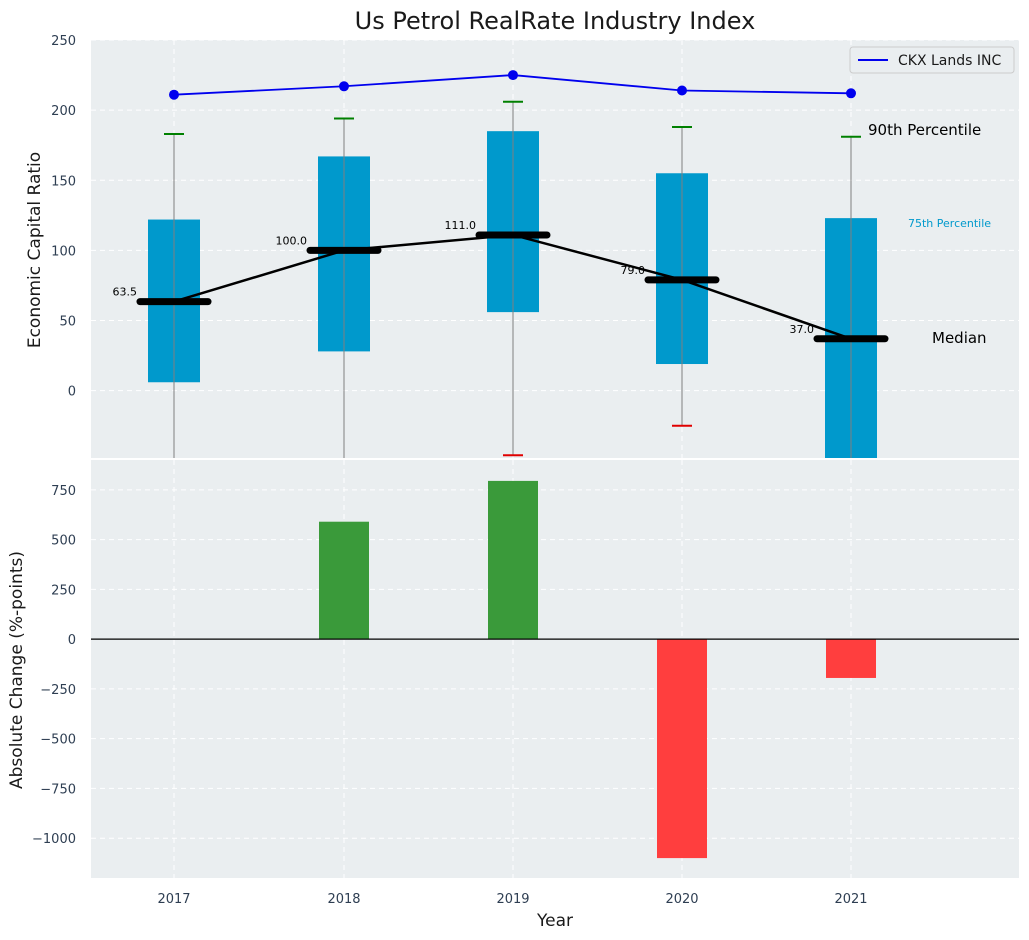 The height and width of the screenshot is (940, 1029). What do you see at coordinates (949, 223) in the screenshot?
I see `annotation-75th-percentile: 75th Percentile` at bounding box center [949, 223].